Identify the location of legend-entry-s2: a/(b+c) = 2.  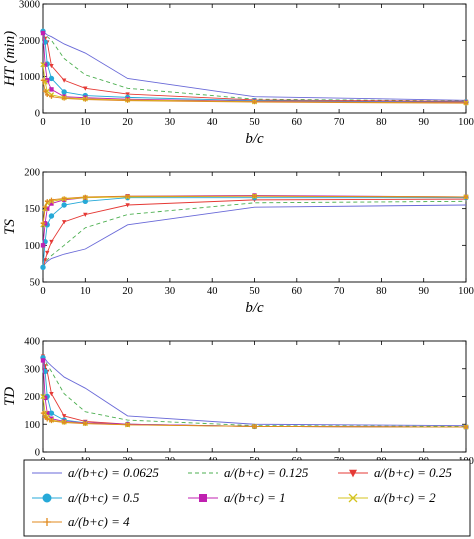
(387, 497).